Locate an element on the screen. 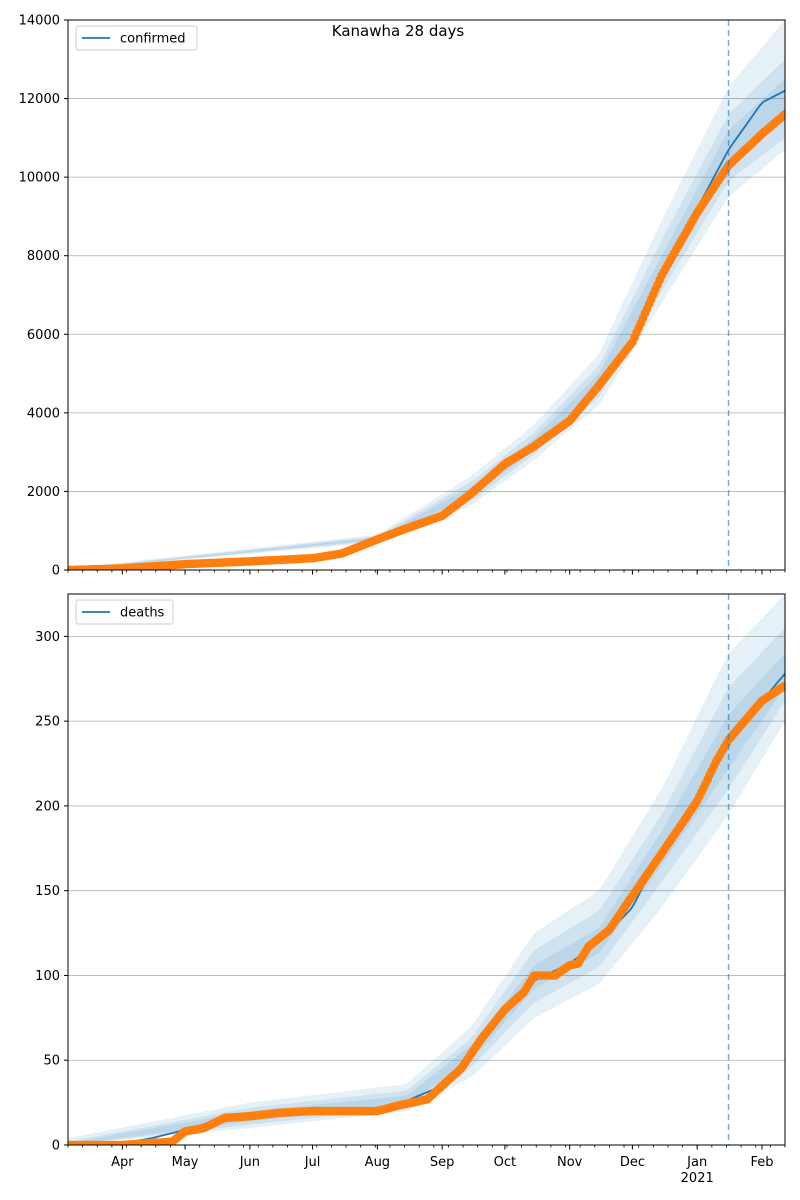 The image size is (800, 1200). y-tick-label: 14000 is located at coordinates (39, 21).